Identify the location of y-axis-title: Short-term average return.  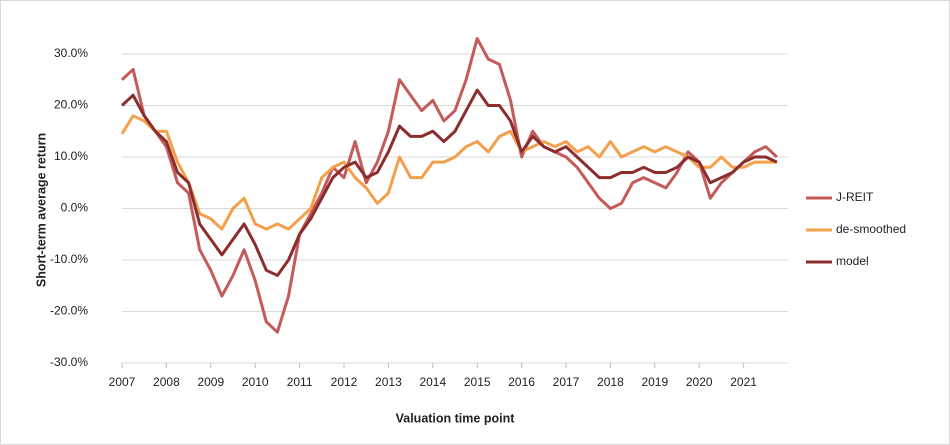
(41, 210).